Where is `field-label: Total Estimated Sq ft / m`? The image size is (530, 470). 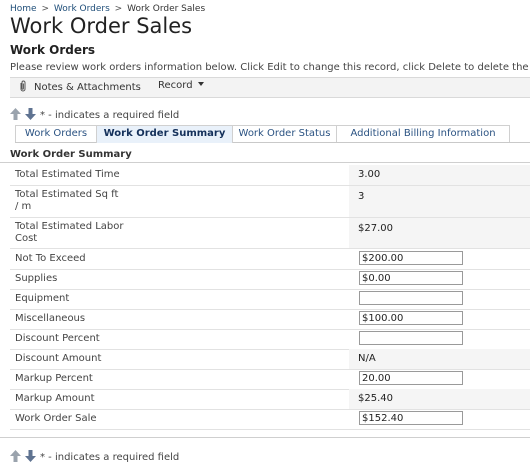
field-label: Total Estimated Sq ft / m is located at coordinates (66, 201).